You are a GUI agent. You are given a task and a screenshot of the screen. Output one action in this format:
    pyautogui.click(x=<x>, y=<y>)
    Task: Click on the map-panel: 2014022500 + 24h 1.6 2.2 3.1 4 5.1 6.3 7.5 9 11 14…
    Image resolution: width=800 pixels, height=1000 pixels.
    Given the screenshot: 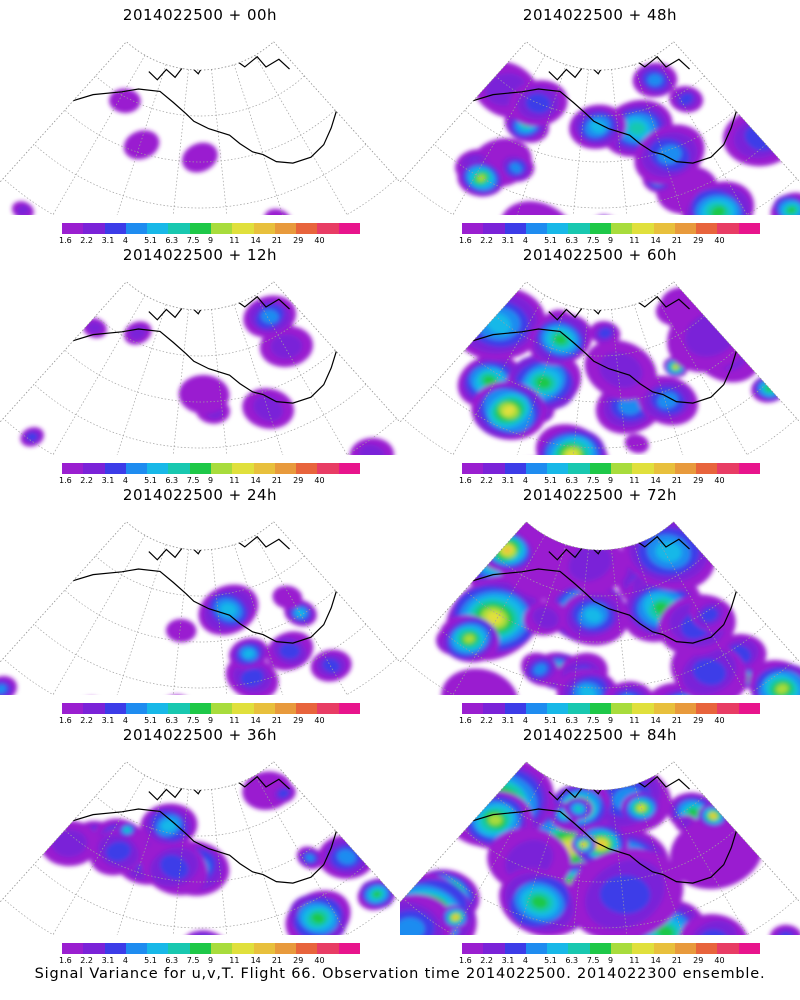 What is the action you would take?
    pyautogui.click(x=200, y=602)
    